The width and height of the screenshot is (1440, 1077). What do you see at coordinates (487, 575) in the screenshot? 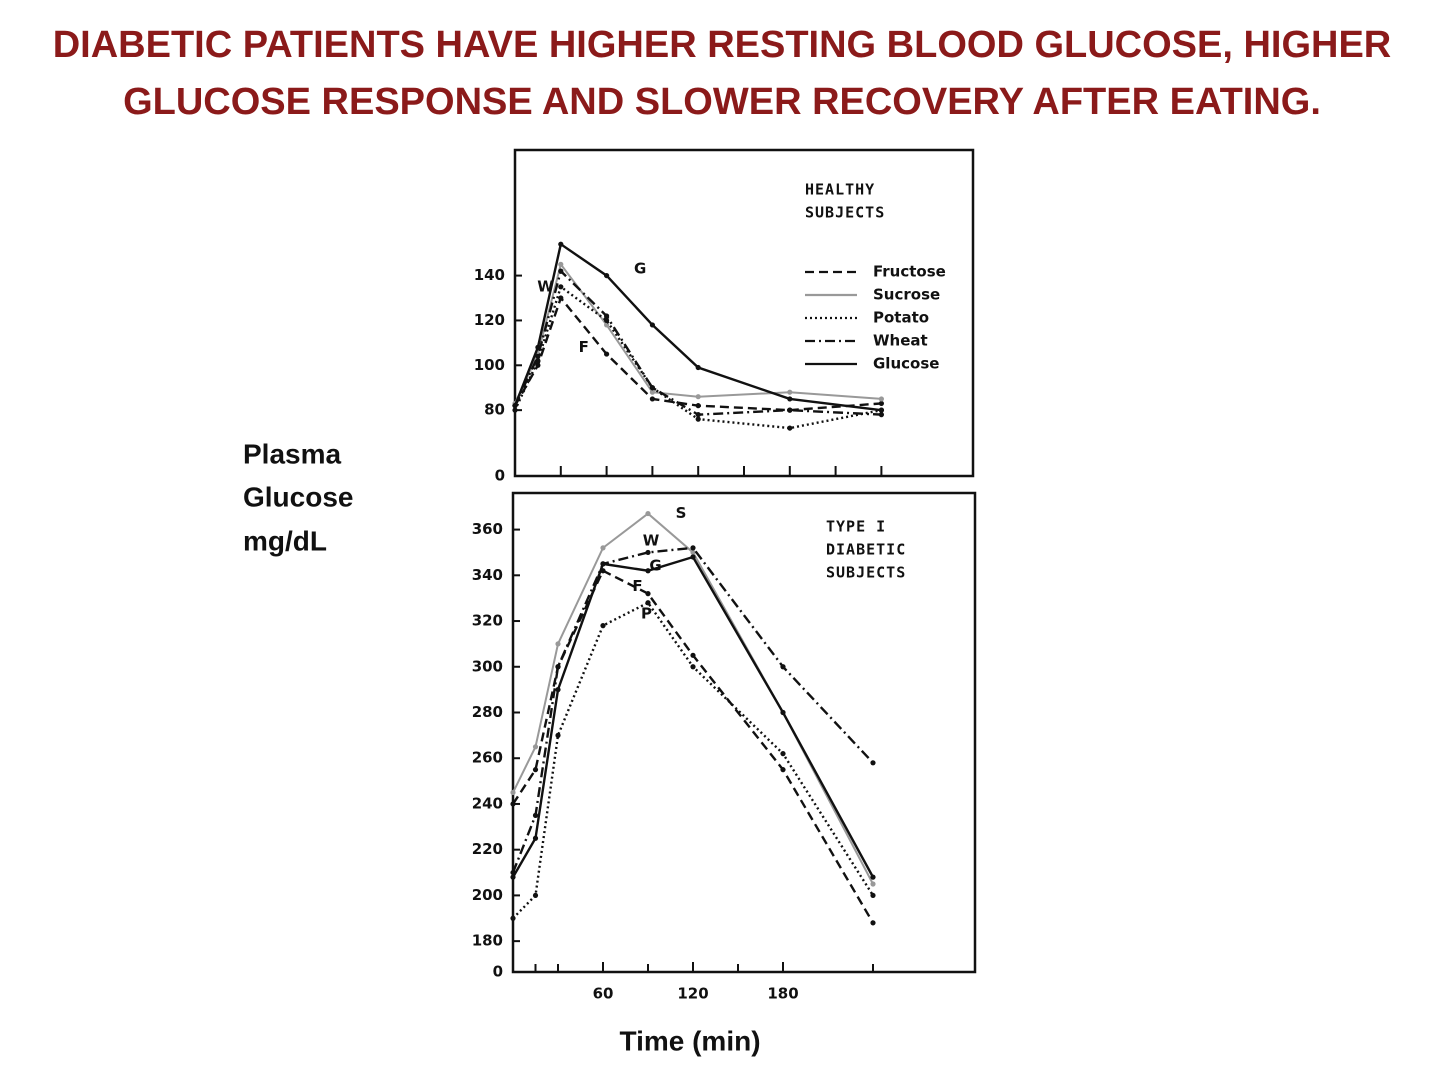
I see `y-tick-label: 340` at bounding box center [487, 575].